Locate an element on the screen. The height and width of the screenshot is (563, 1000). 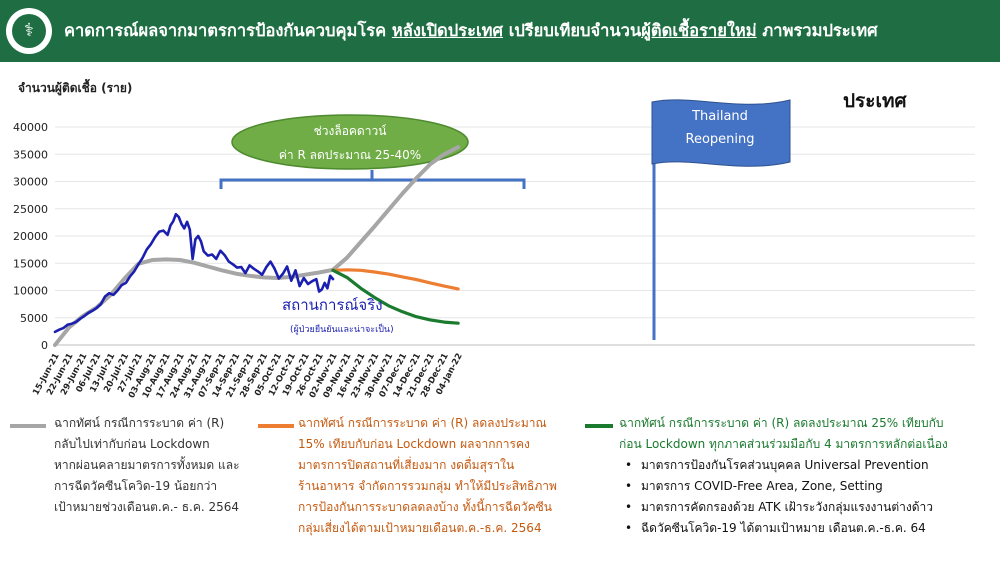
y-tick-label: 25000 is located at coordinates (30, 209).